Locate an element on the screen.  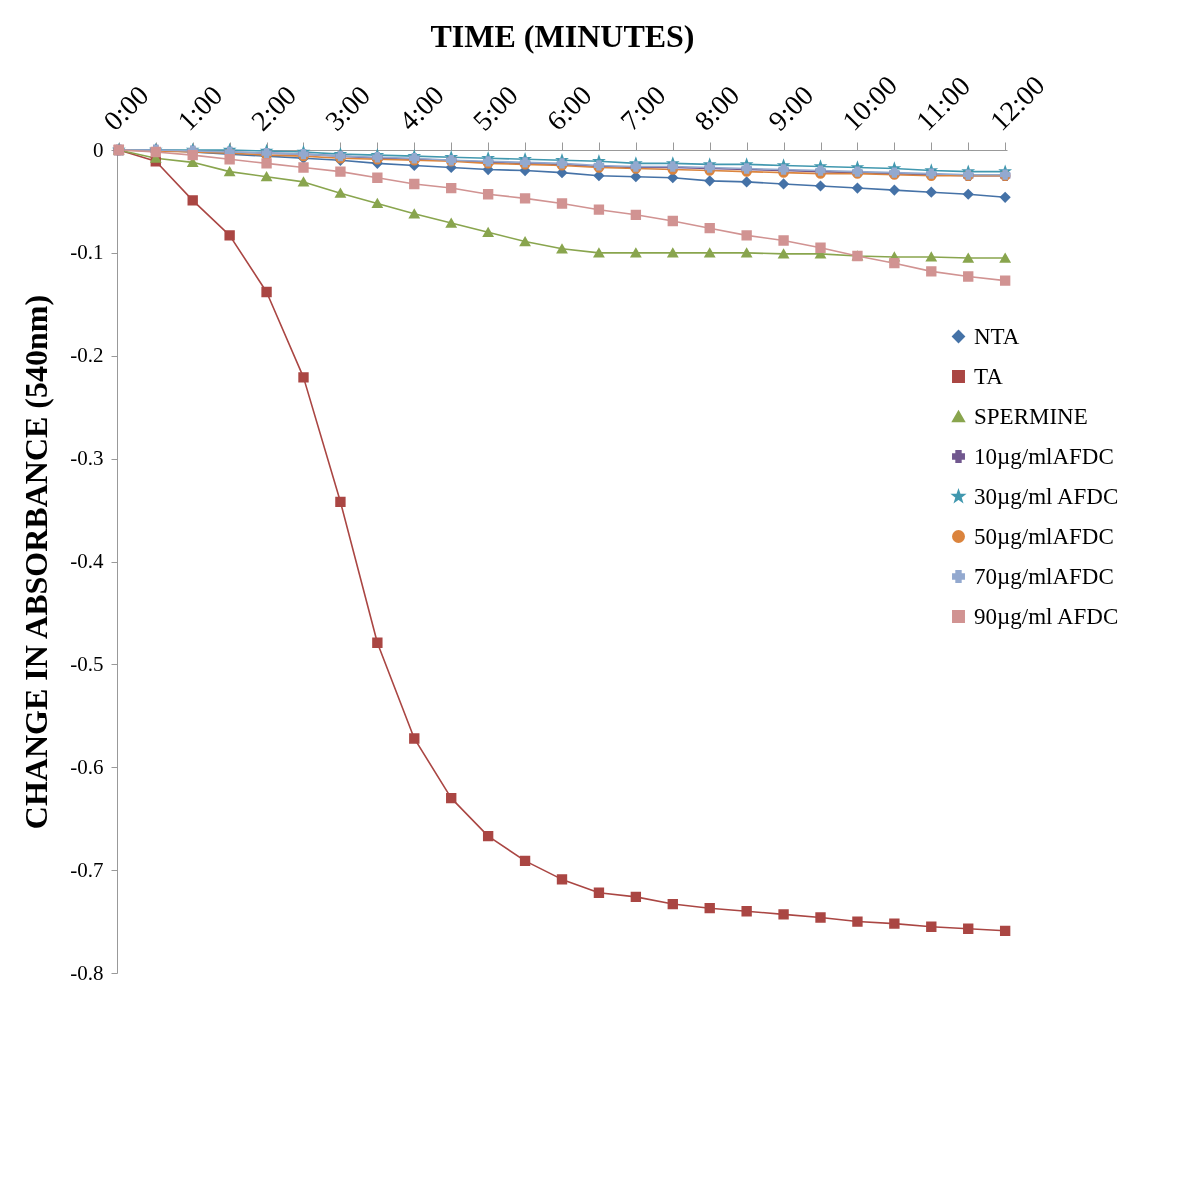
y-axis-title: CHANGE IN ABSORBANCE (540nm) is located at coordinates (36, 562).